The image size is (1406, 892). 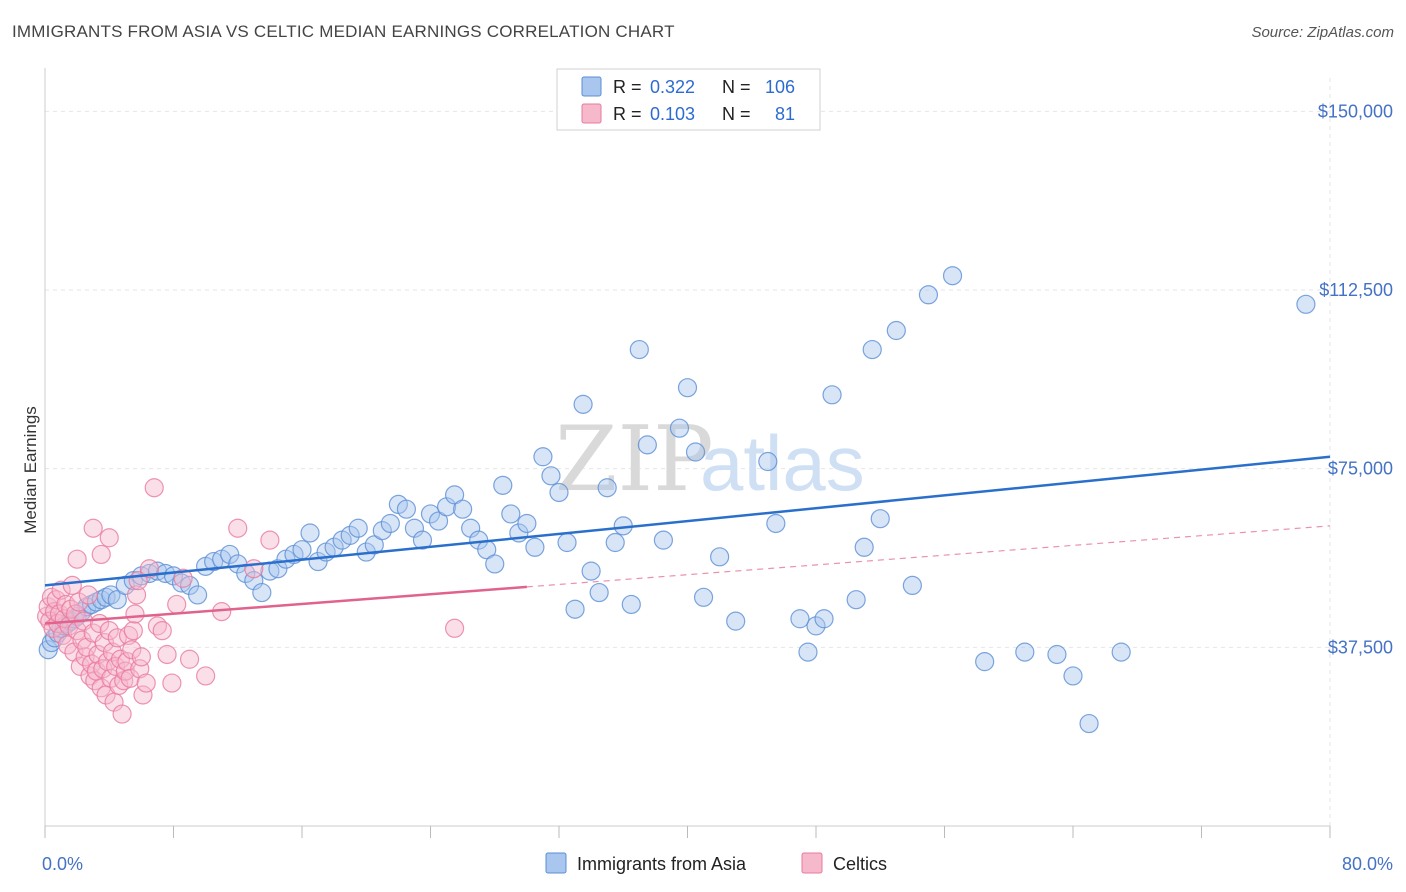 What do you see at coordinates (1322, 32) in the screenshot?
I see `chart-source: Source: ZipAtlas.com` at bounding box center [1322, 32].